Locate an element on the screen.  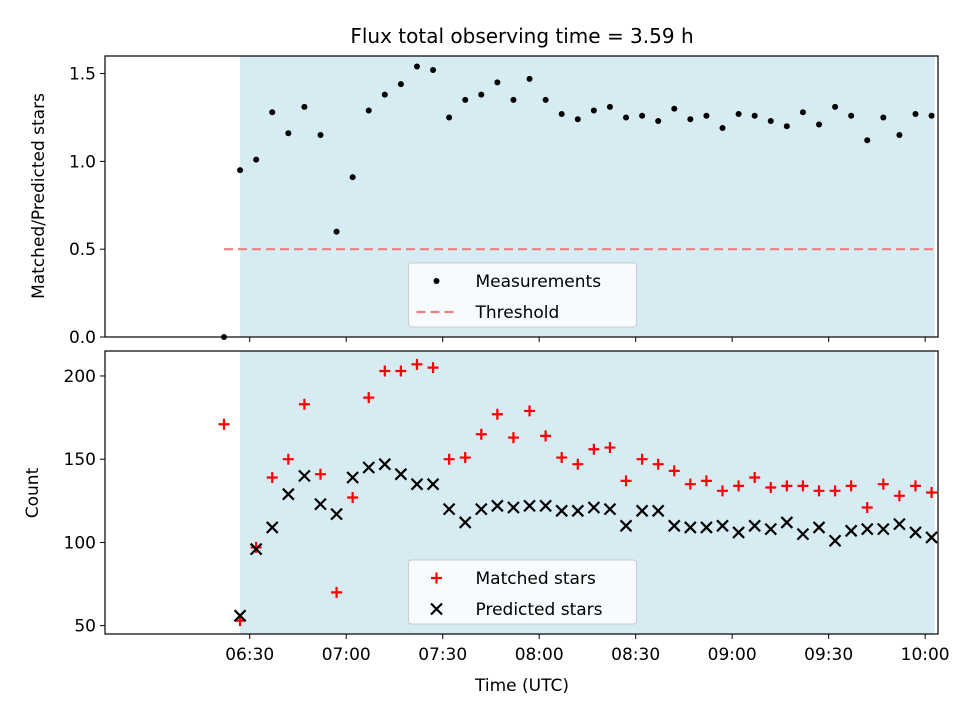
y-tick-label: 50 is located at coordinates (85, 627).